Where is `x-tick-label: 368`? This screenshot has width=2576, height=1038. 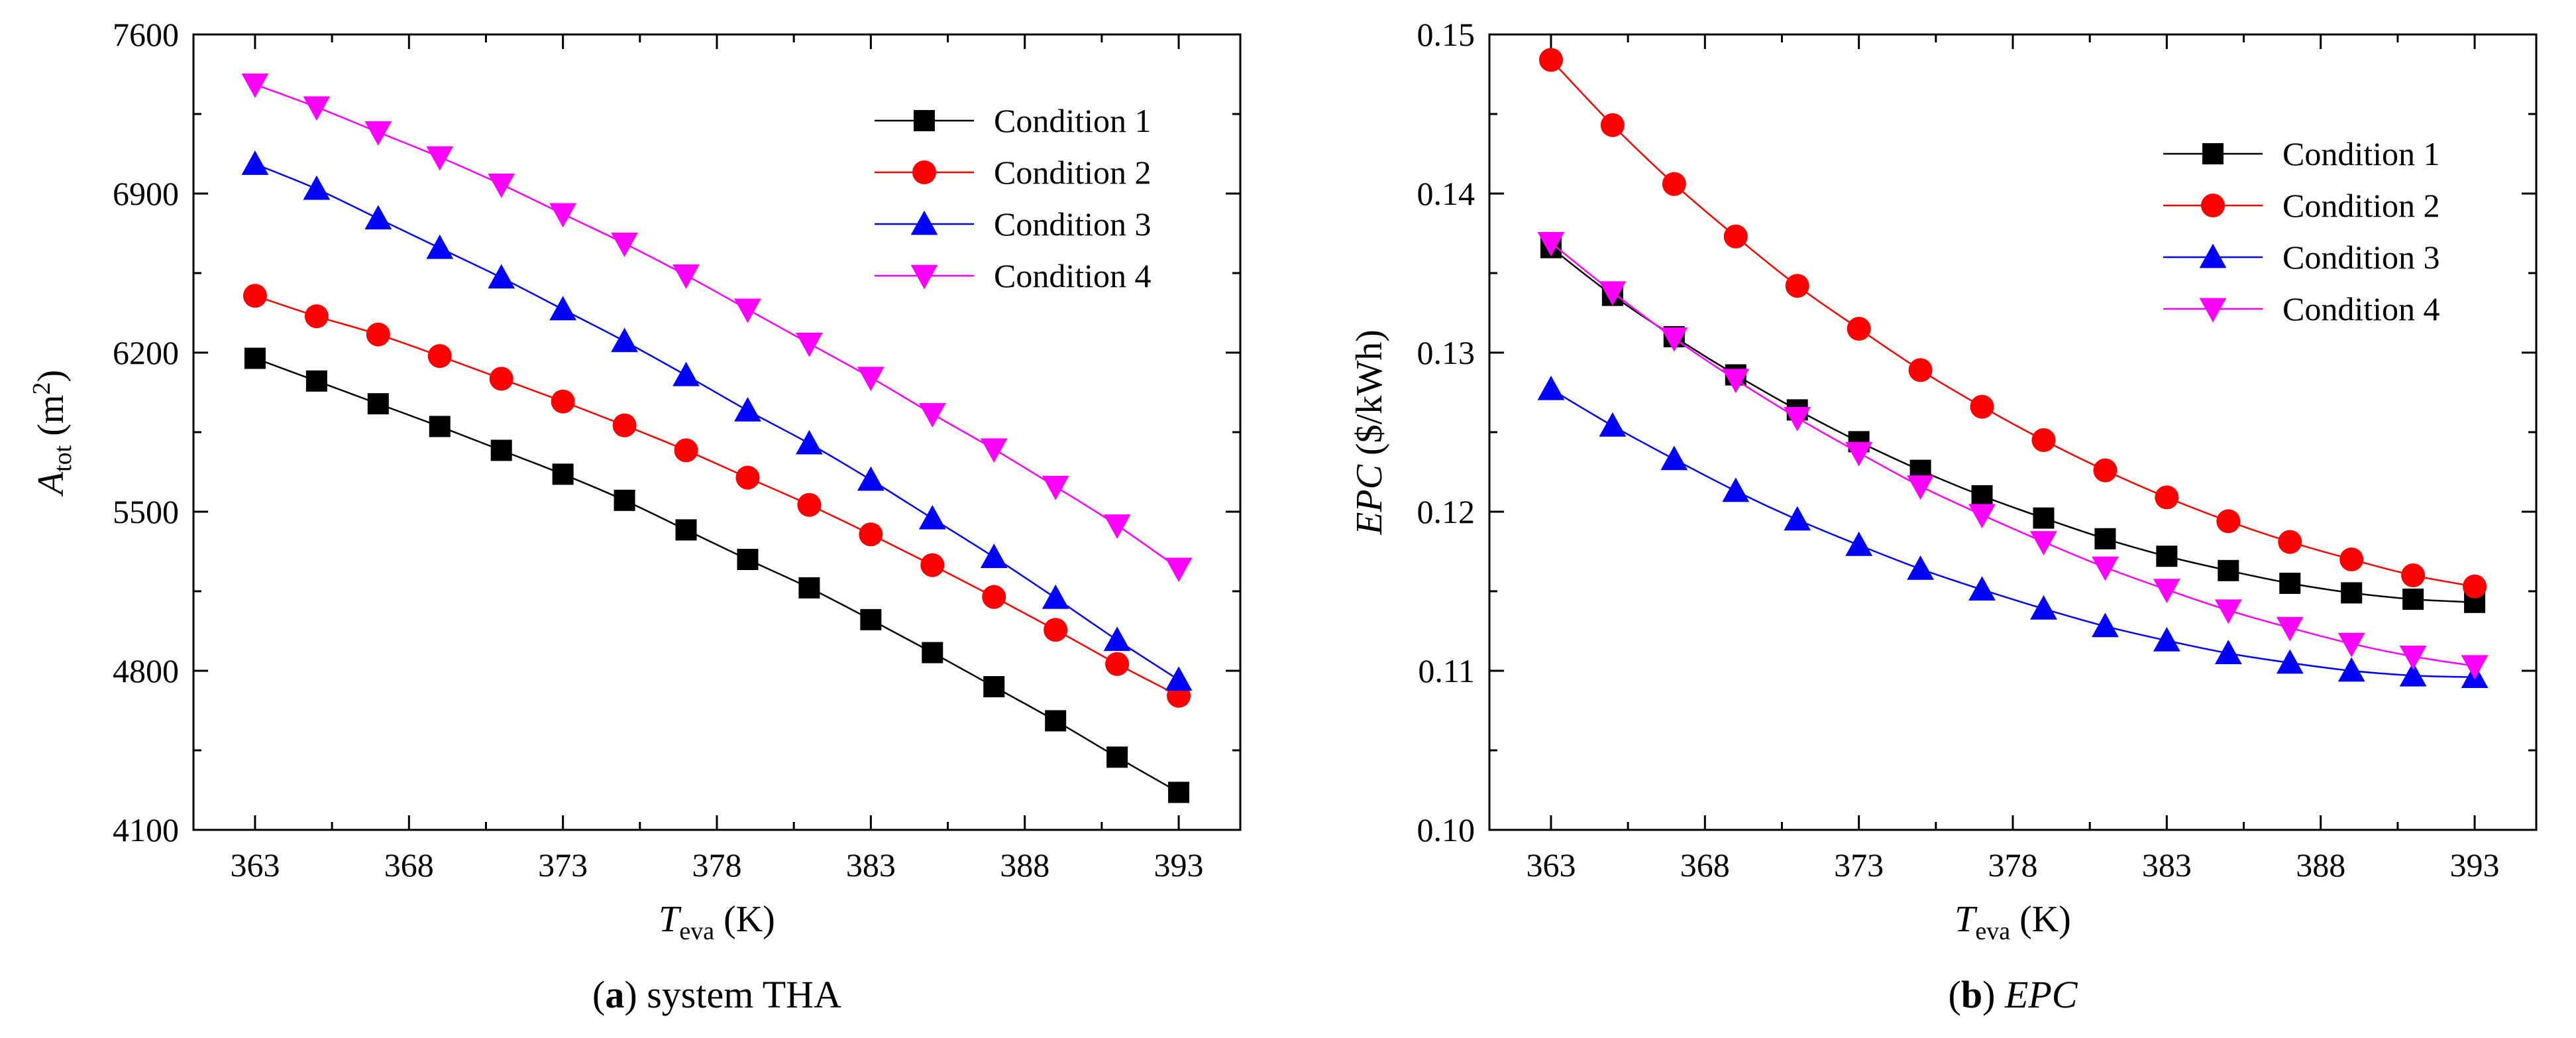
x-tick-label: 368 is located at coordinates (1705, 865).